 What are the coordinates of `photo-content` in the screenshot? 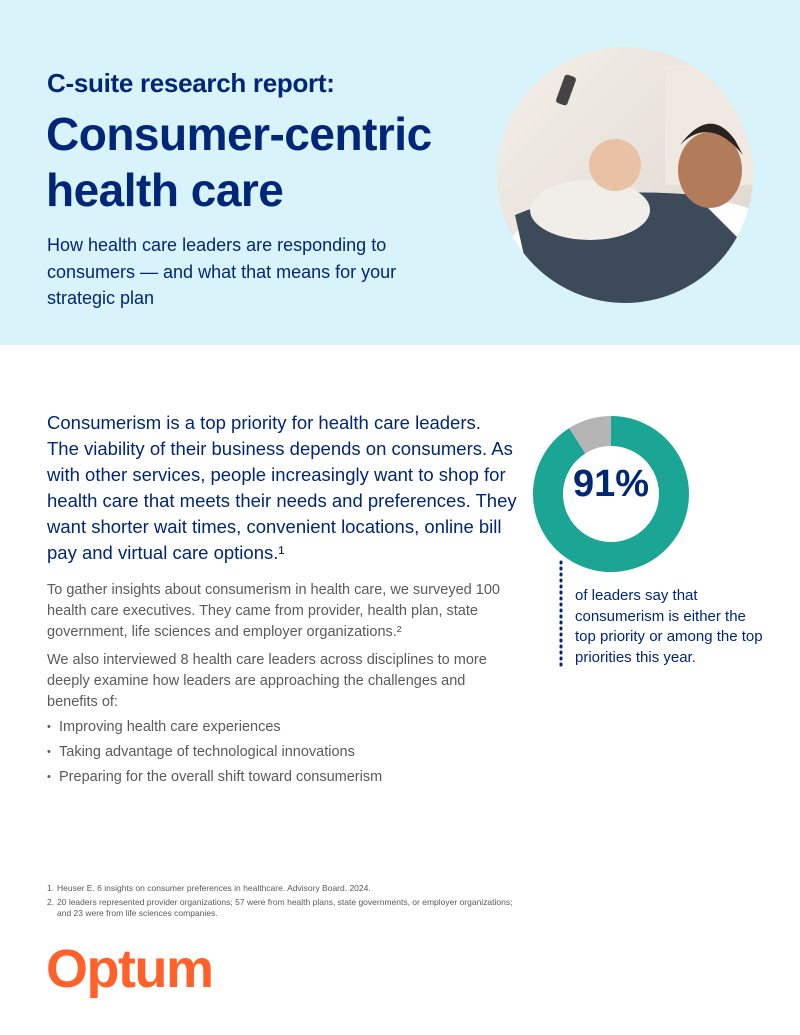 It's located at (625, 175).